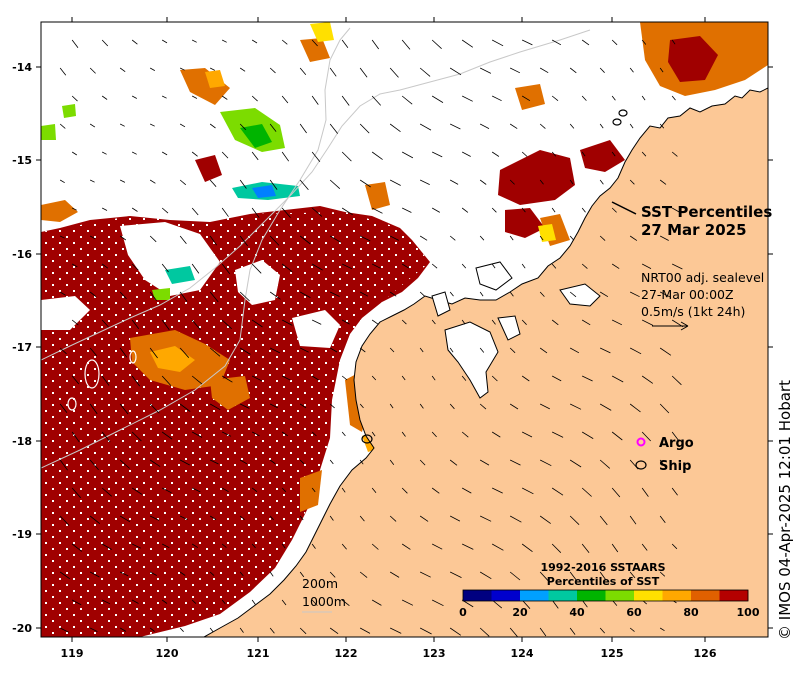 The height and width of the screenshot is (676, 810). What do you see at coordinates (463, 612) in the screenshot?
I see `colorbar-tick-label: 0` at bounding box center [463, 612].